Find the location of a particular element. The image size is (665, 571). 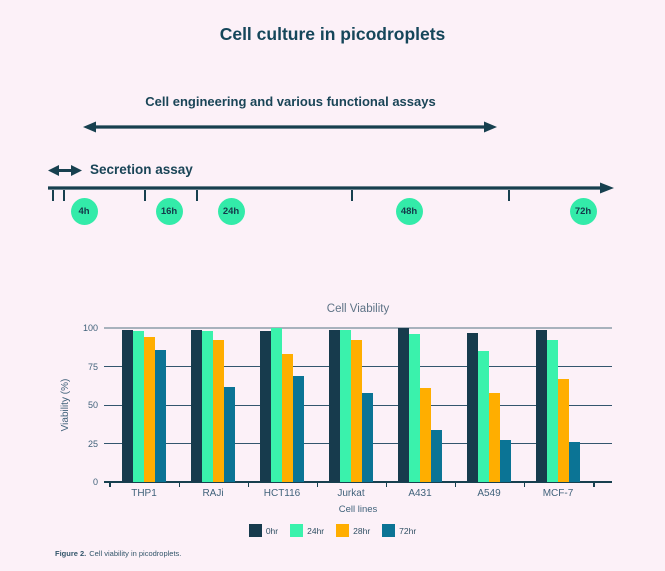

timeline-point: 24h is located at coordinates (231, 211).